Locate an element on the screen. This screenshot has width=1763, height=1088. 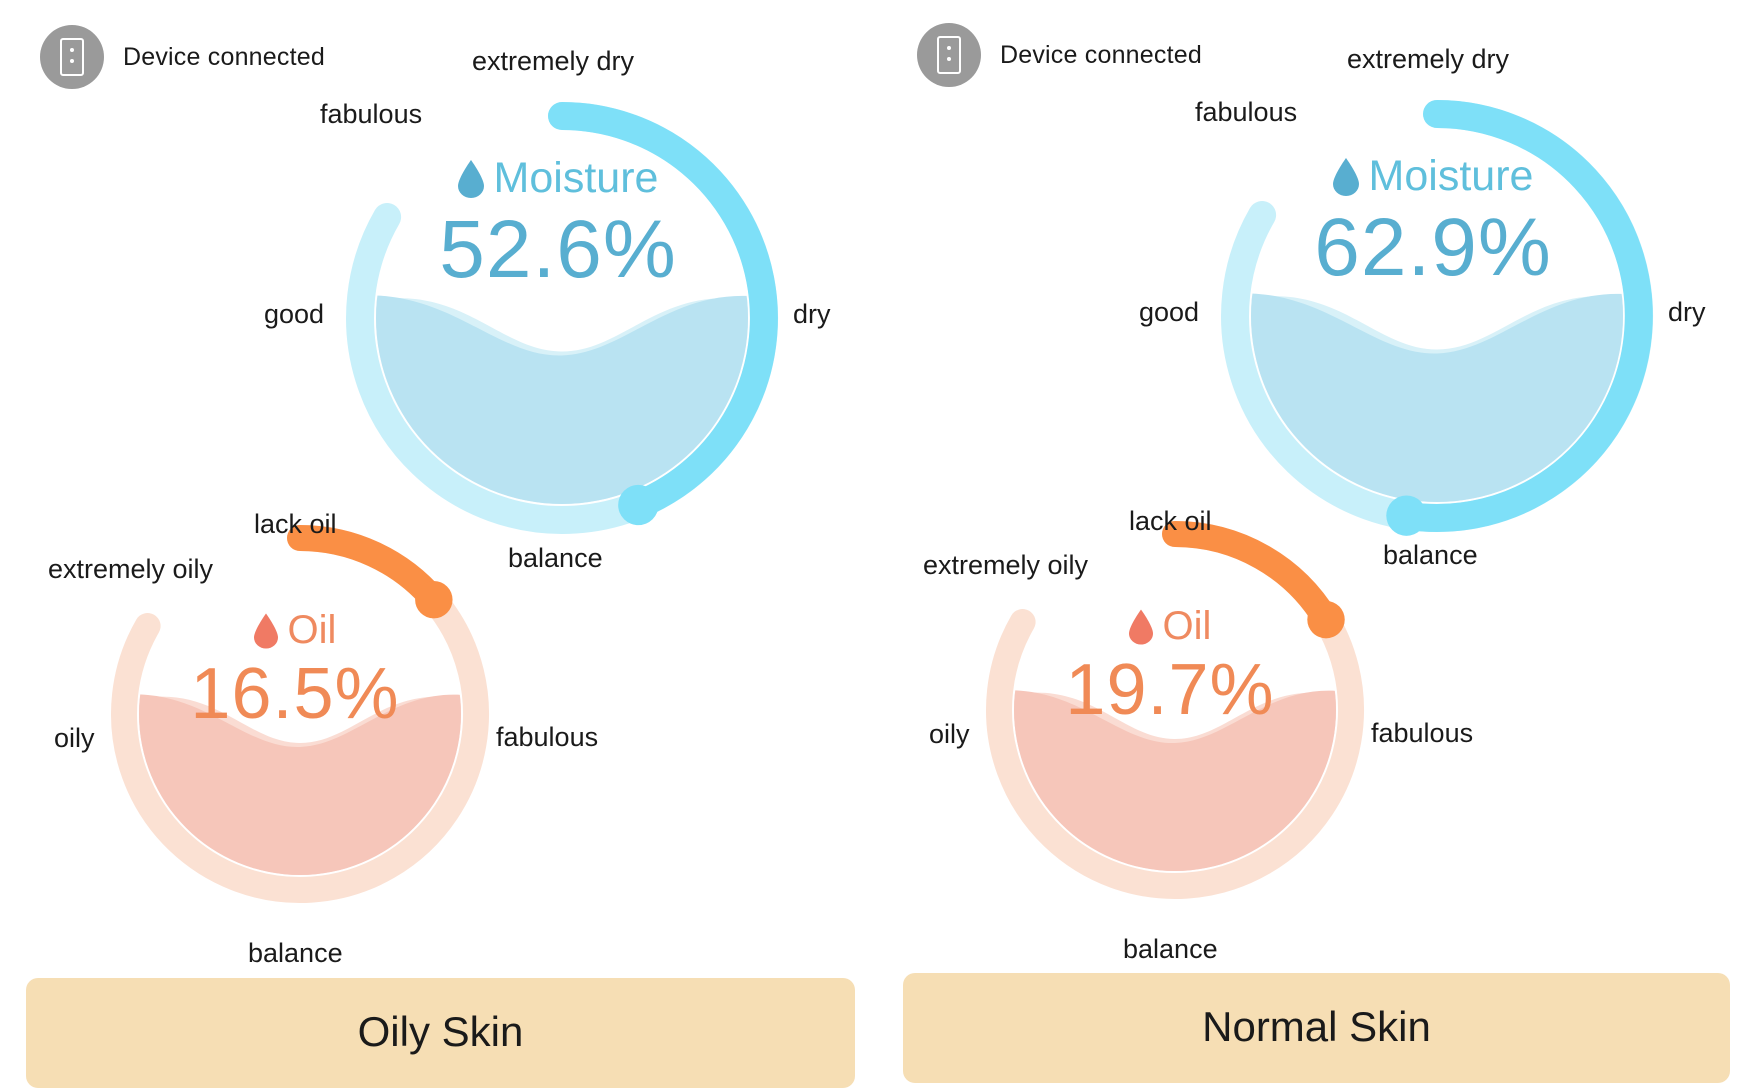
oil-readout: Oil 19.7% is located at coordinates (1170, 667).